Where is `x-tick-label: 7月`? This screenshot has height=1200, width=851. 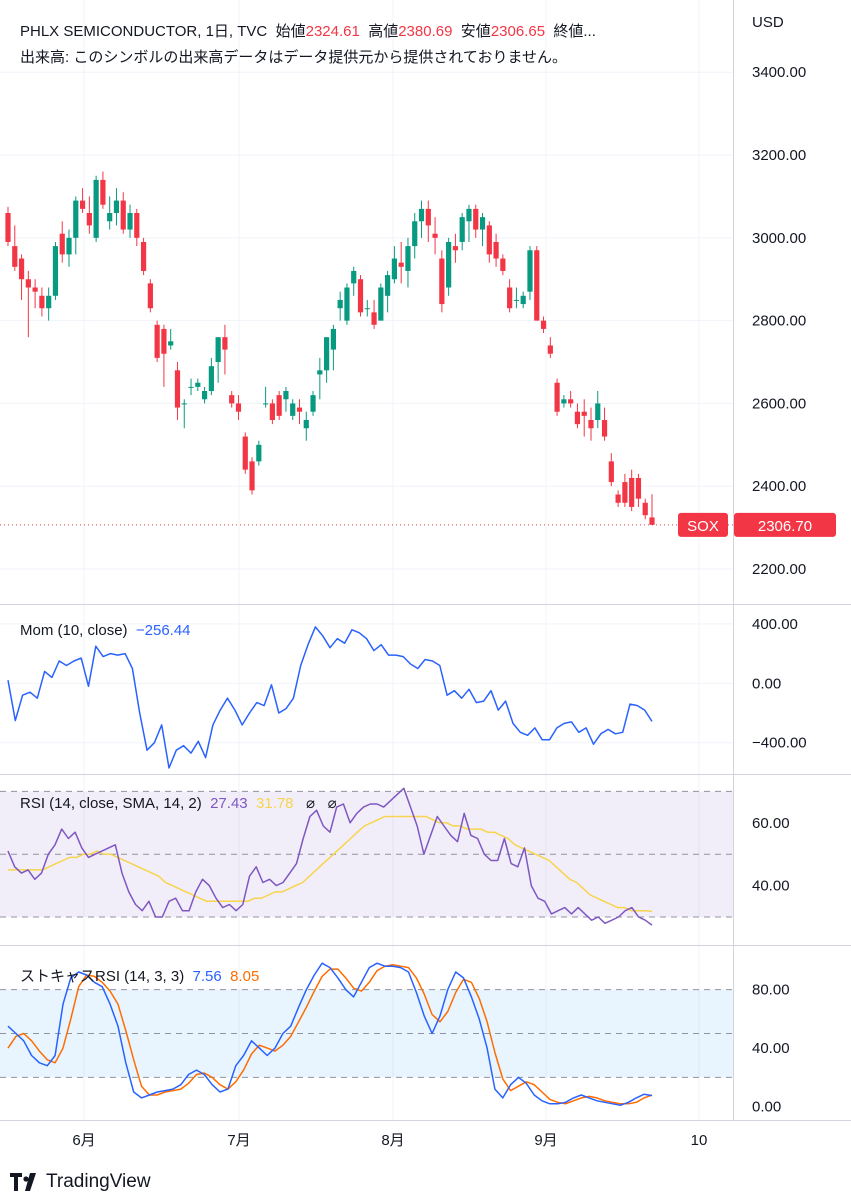 x-tick-label: 7月 is located at coordinates (238, 1140).